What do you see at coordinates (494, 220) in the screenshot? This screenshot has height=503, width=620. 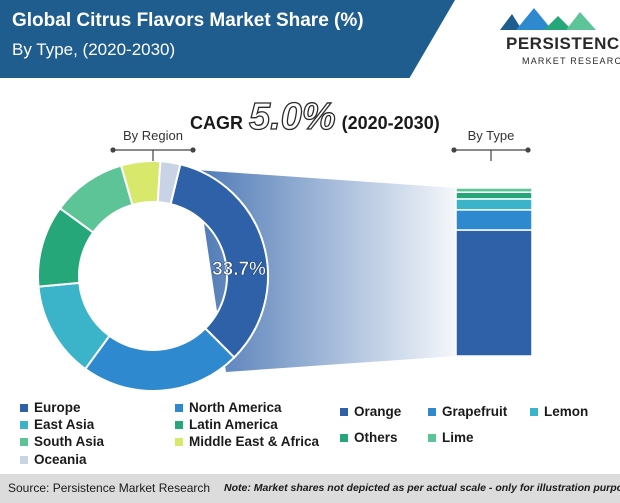 I see `stack-segment-grapefruit` at bounding box center [494, 220].